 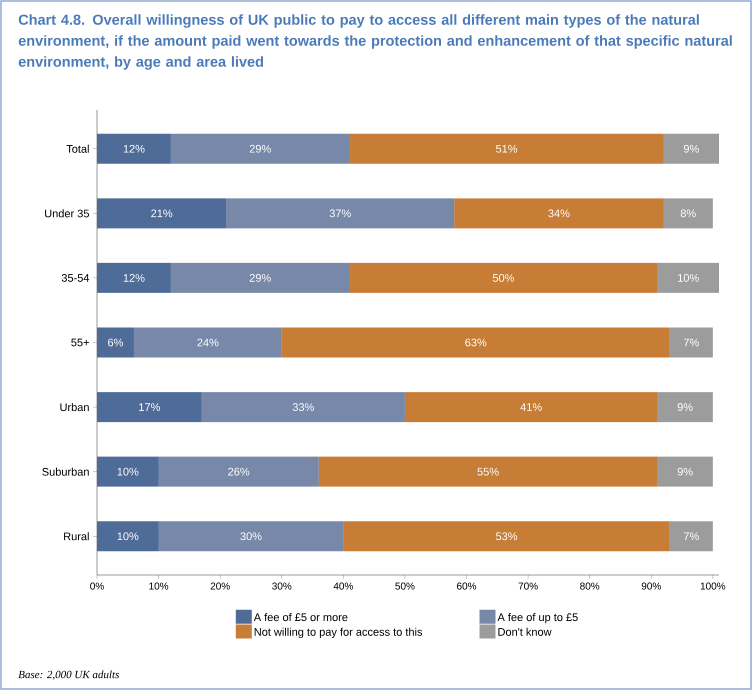 What do you see at coordinates (76, 278) in the screenshot?
I see `y-tick-label: 35-54` at bounding box center [76, 278].